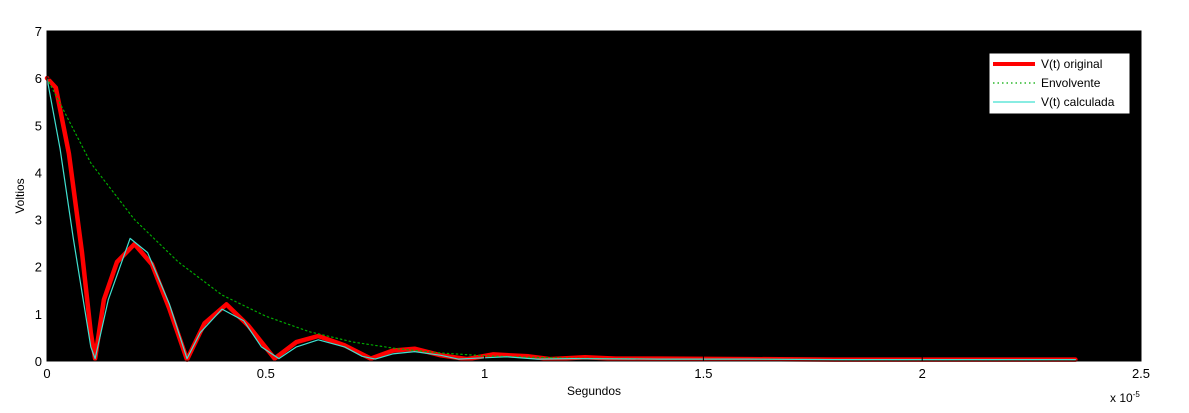 The height and width of the screenshot is (413, 1189). I want to click on y-tick-label: 2, so click(38, 267).